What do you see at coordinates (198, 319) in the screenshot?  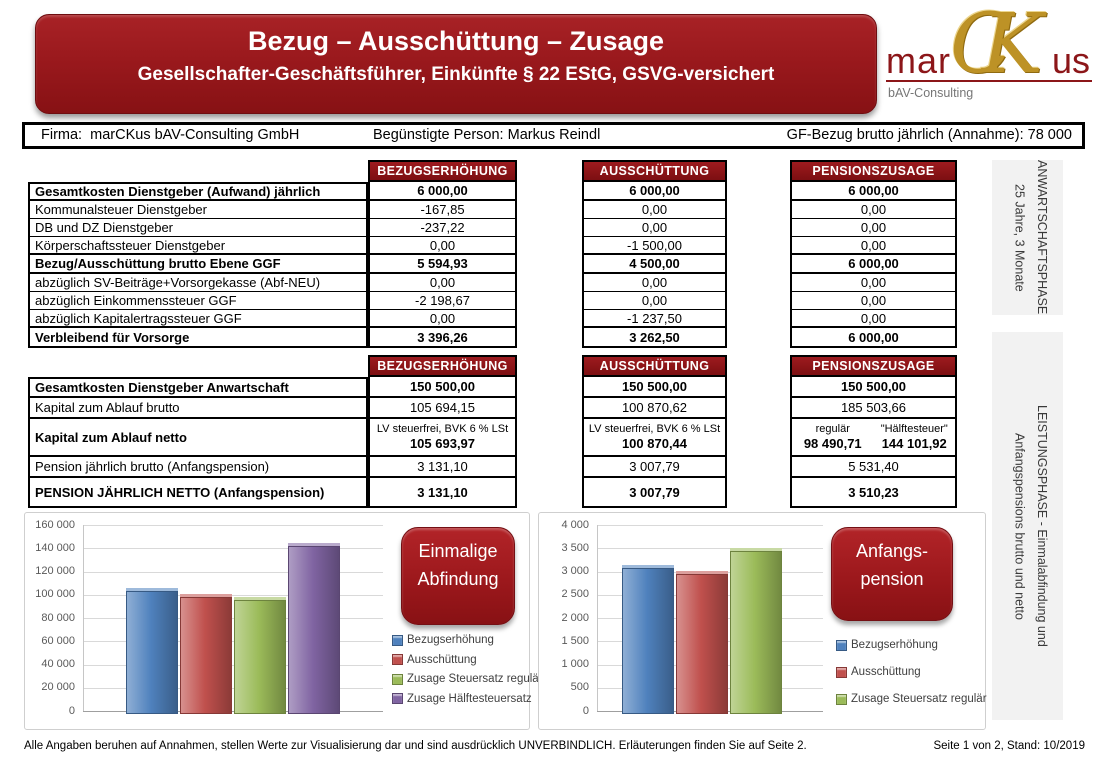 I see `row-label: abzüglich Kapitalertragssteuer GGF` at bounding box center [198, 319].